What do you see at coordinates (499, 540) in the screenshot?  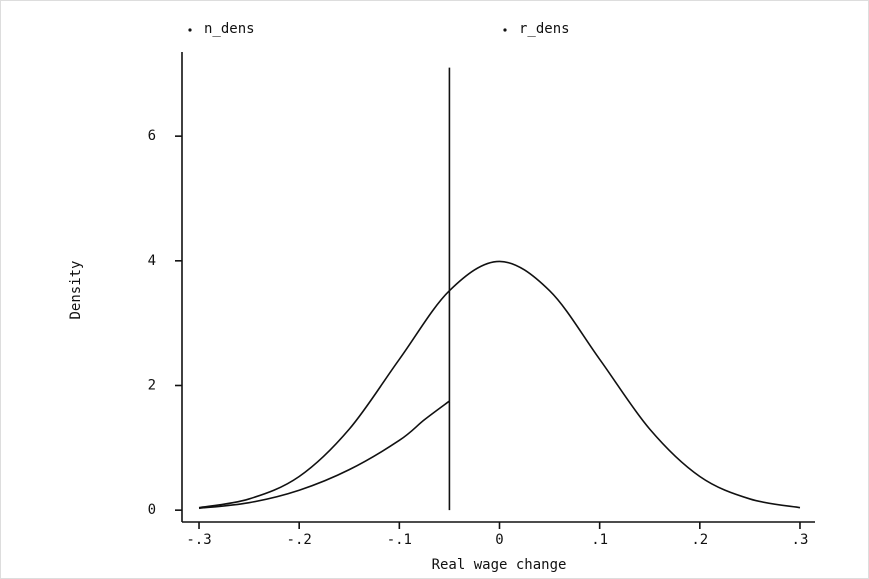 I see `x-tick-label: 0` at bounding box center [499, 540].